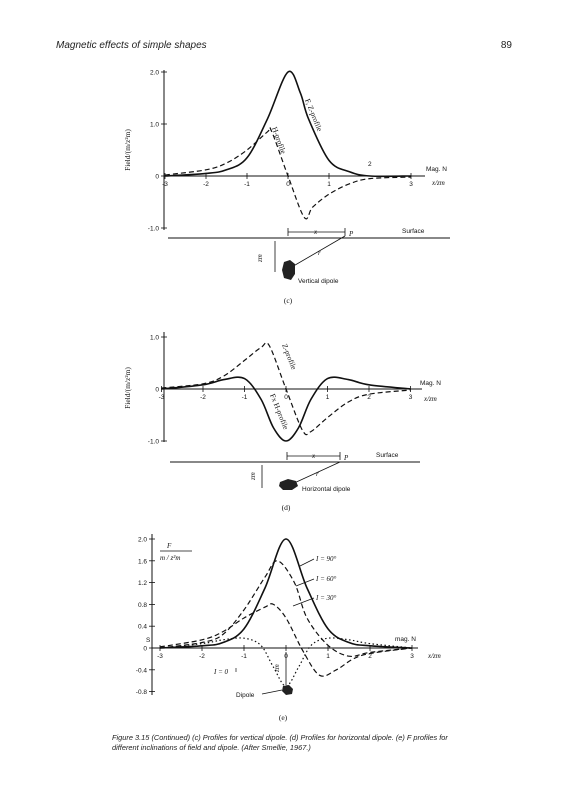 The height and width of the screenshot is (800, 564). I want to click on panel-d-p-label: P, so click(346, 458).